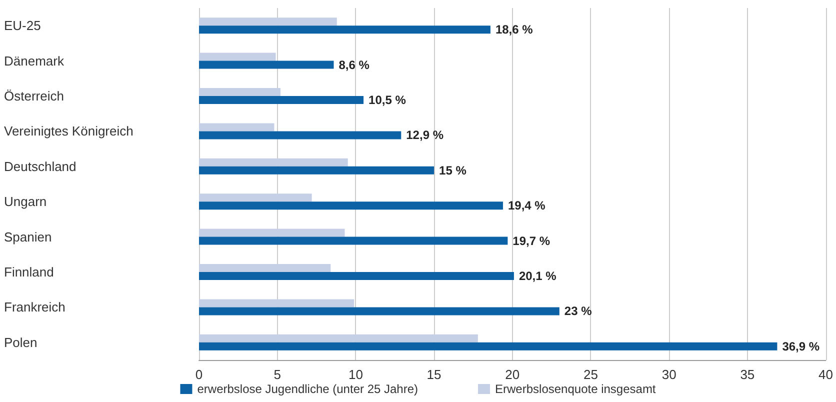  What do you see at coordinates (512, 374) in the screenshot?
I see `x-tick-label: 20` at bounding box center [512, 374].